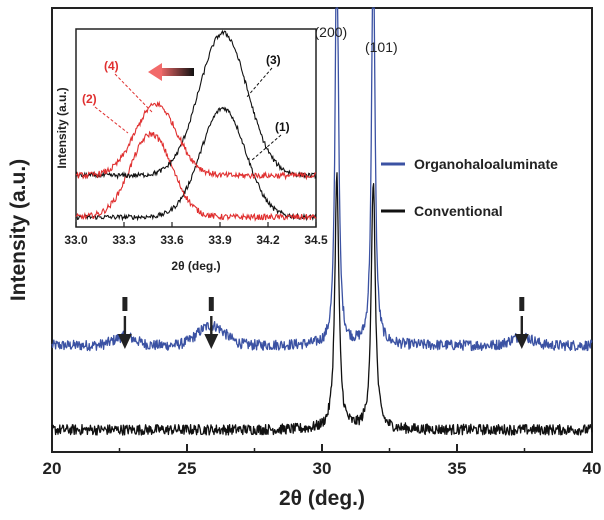 Image resolution: width=604 pixels, height=520 pixels. I want to click on svg-text: (2), so click(89, 99).